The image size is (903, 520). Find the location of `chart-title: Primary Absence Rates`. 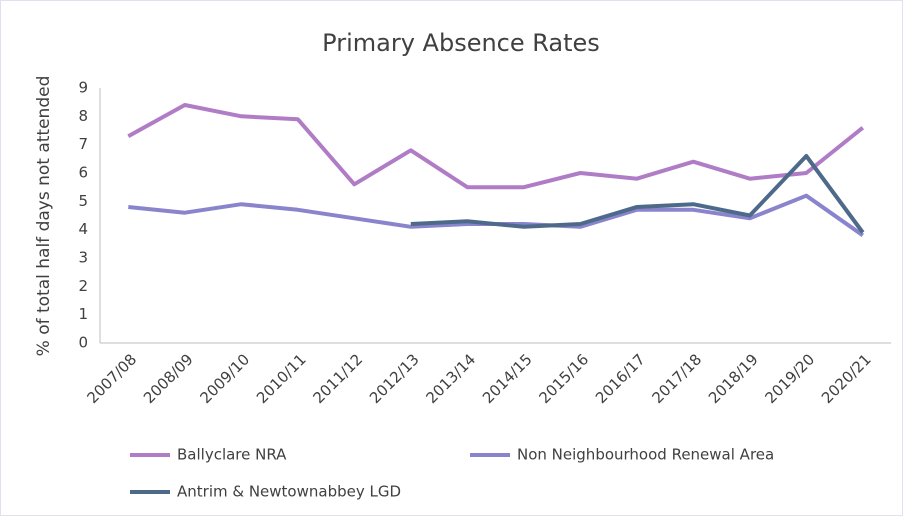

chart-title: Primary Absence Rates is located at coordinates (461, 43).